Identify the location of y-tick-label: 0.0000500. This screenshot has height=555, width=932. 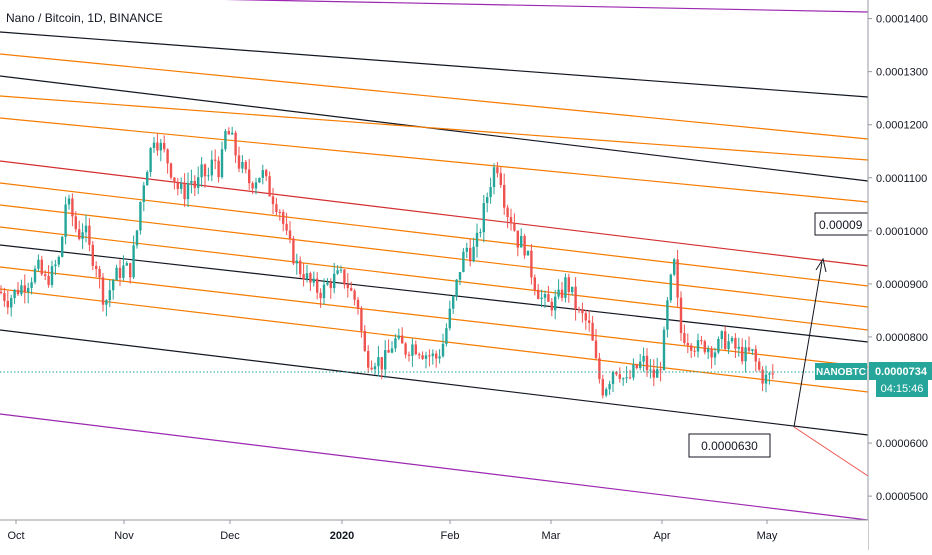
(902, 497).